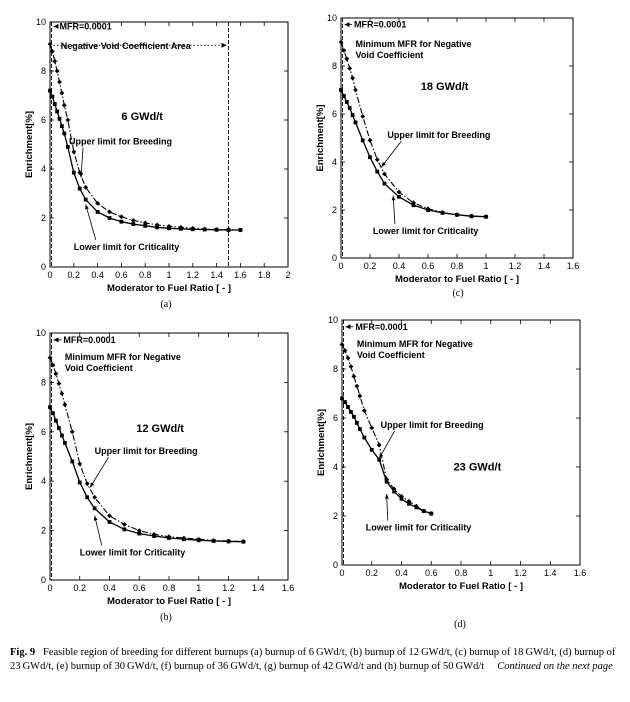  What do you see at coordinates (216, 275) in the screenshot?
I see `x-tick-label: 1.4` at bounding box center [216, 275].